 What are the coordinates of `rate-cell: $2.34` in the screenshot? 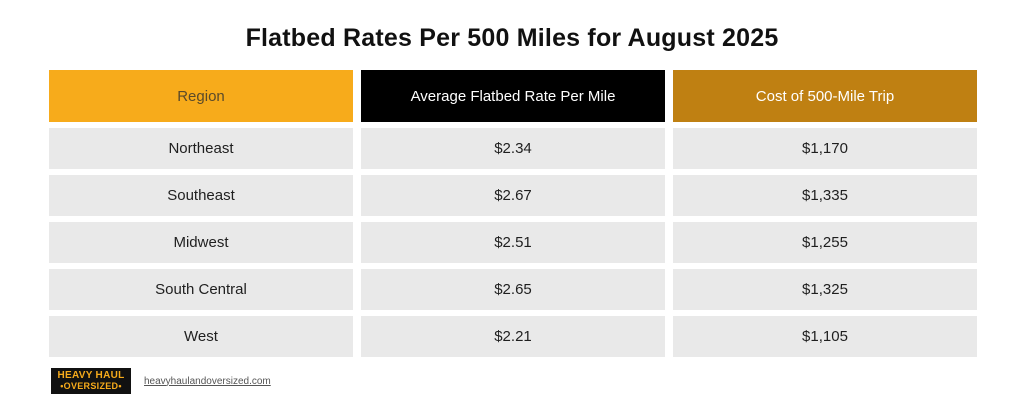 It's located at (513, 148).